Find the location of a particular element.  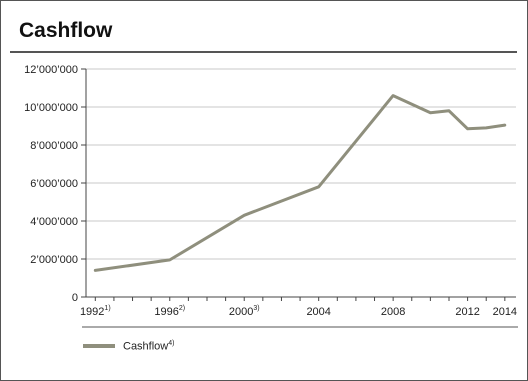

legend-label-cashflow: Cashflow4) is located at coordinates (148, 346).